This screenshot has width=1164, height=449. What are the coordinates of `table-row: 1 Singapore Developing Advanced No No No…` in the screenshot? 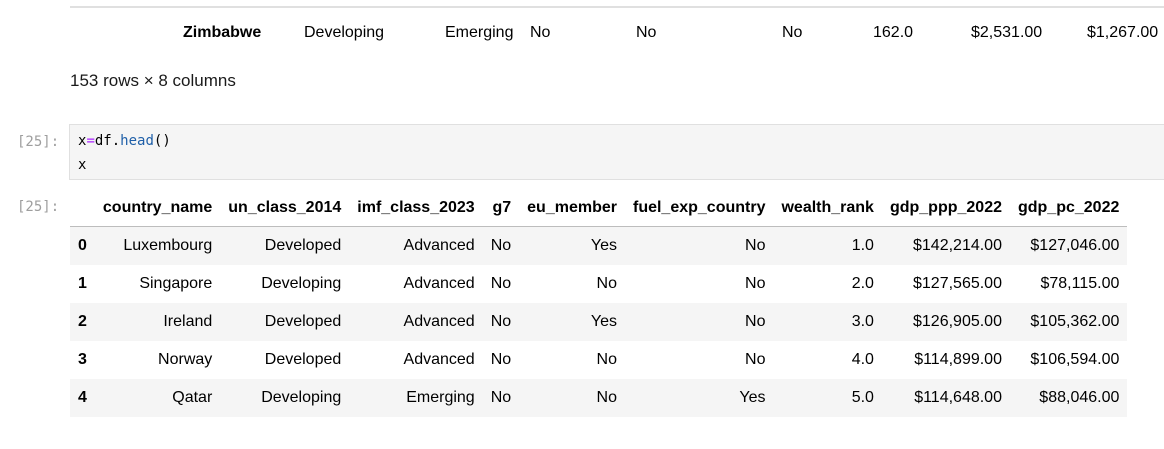 It's located at (599, 284).